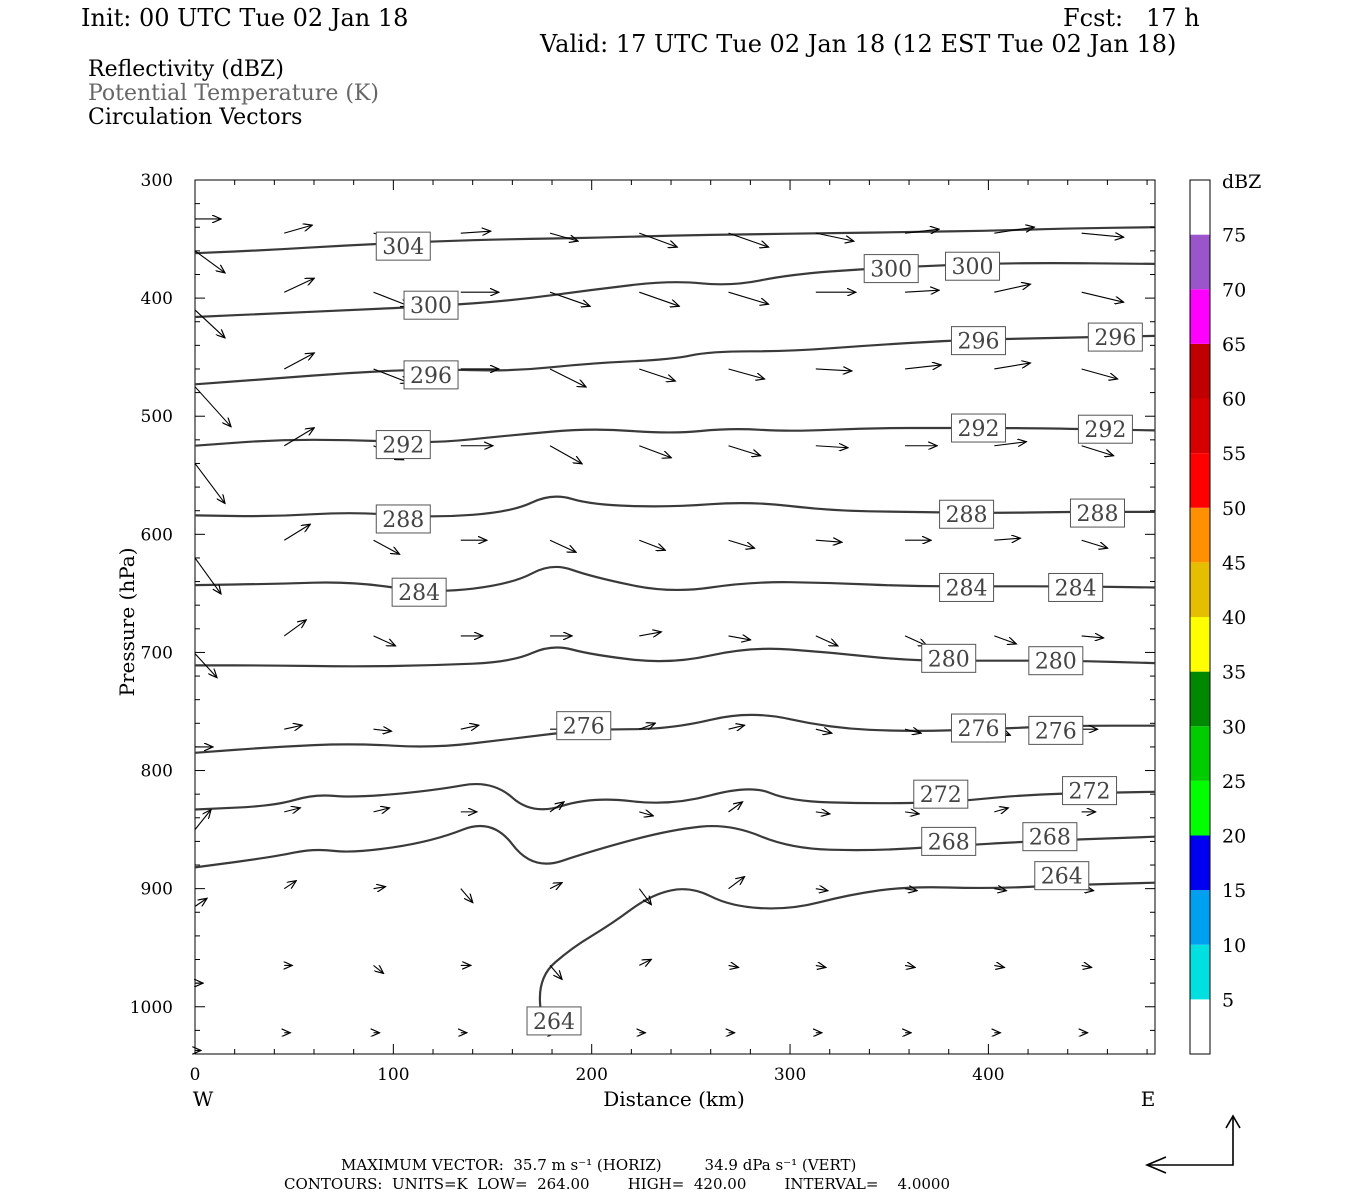  I want to click on y-tick-label: 500, so click(157, 417).